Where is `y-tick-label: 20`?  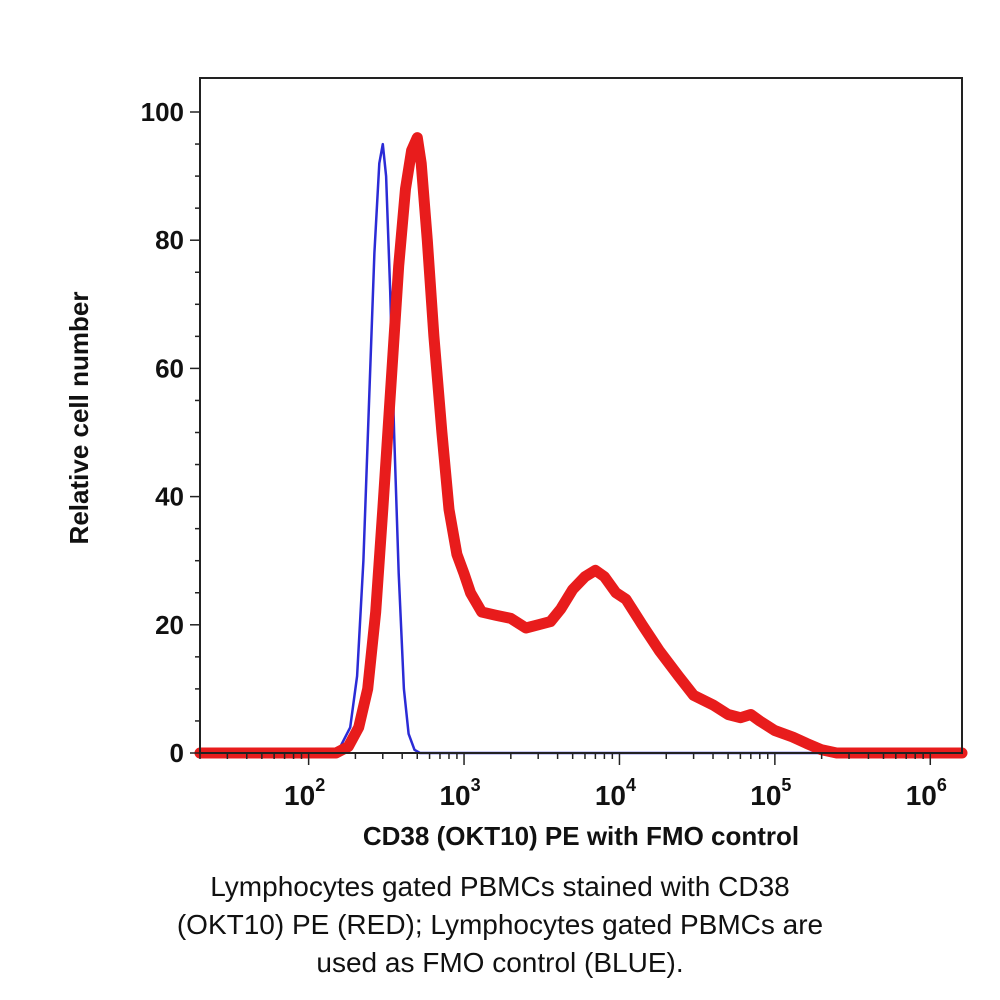
y-tick-label: 20 is located at coordinates (169, 625).